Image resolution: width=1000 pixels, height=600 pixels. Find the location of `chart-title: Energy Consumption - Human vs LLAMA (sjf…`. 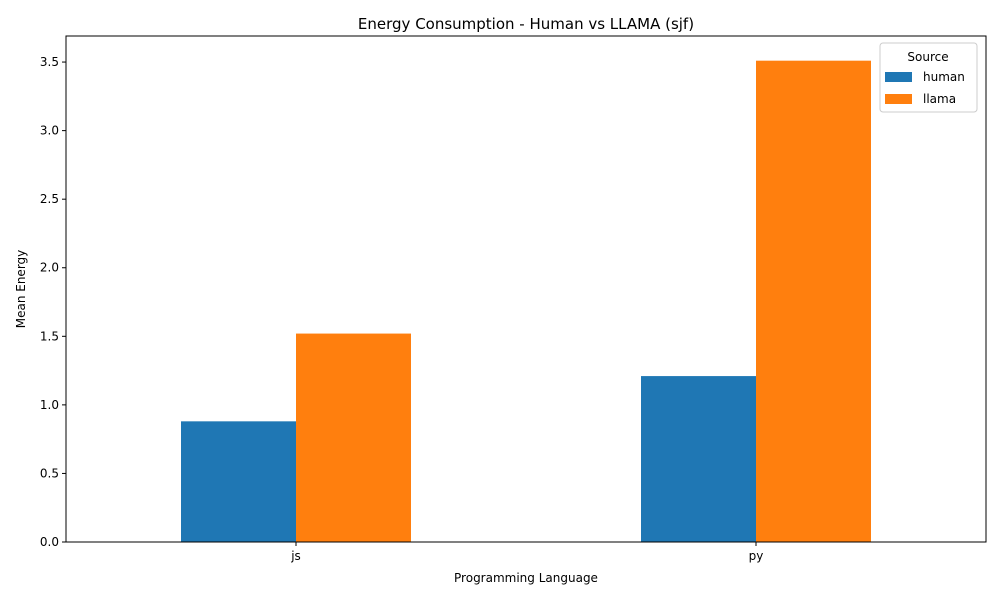

chart-title: Energy Consumption - Human vs LLAMA (sjf… is located at coordinates (526, 24).